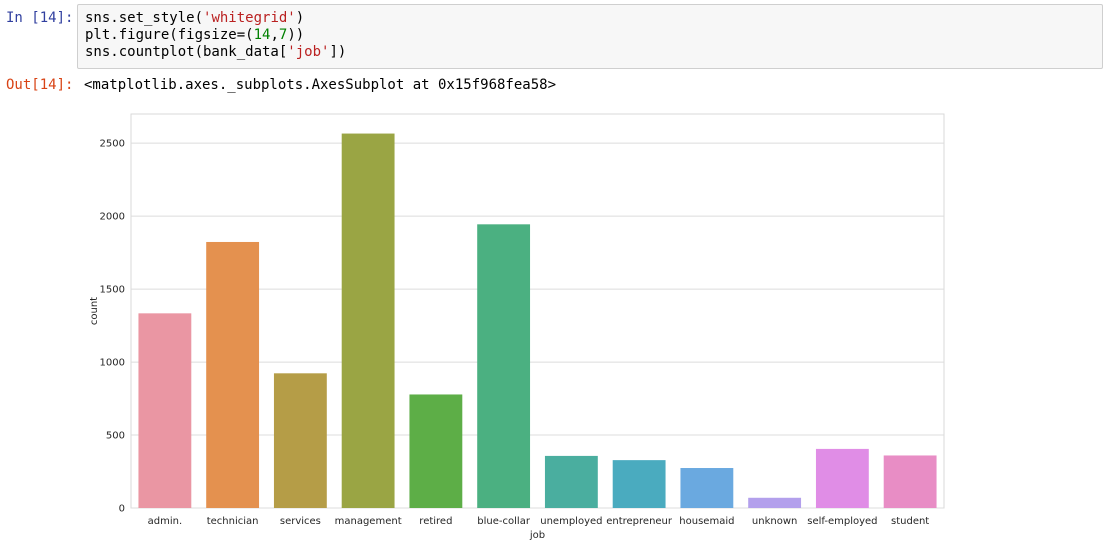 The height and width of the screenshot is (551, 1104). I want to click on code-token: 'job', so click(308, 52).